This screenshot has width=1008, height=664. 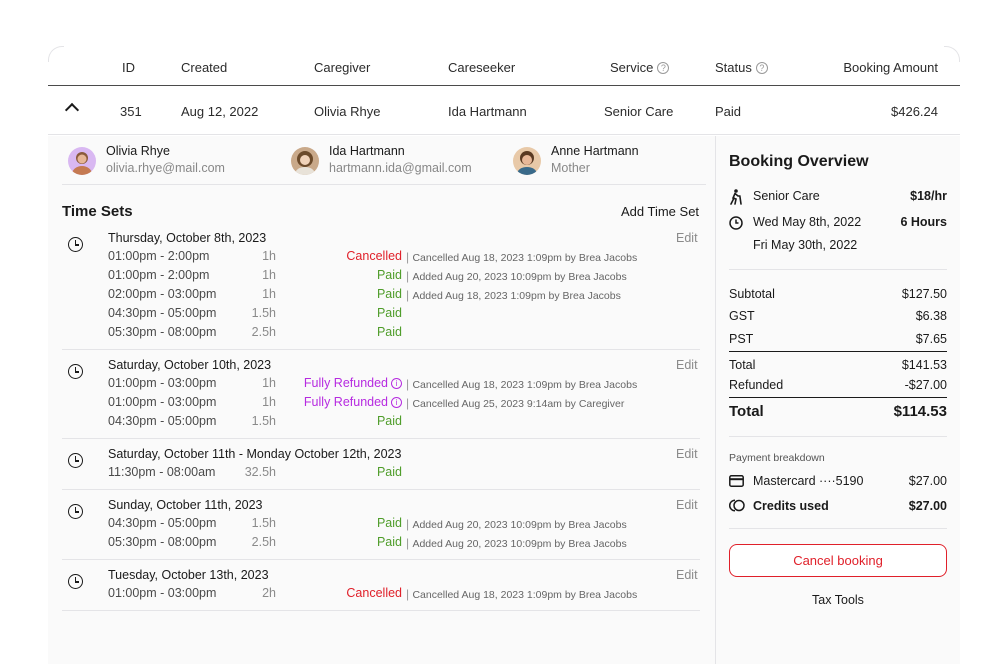 I want to click on cancel-booking-button: Cancel booking, so click(x=838, y=560).